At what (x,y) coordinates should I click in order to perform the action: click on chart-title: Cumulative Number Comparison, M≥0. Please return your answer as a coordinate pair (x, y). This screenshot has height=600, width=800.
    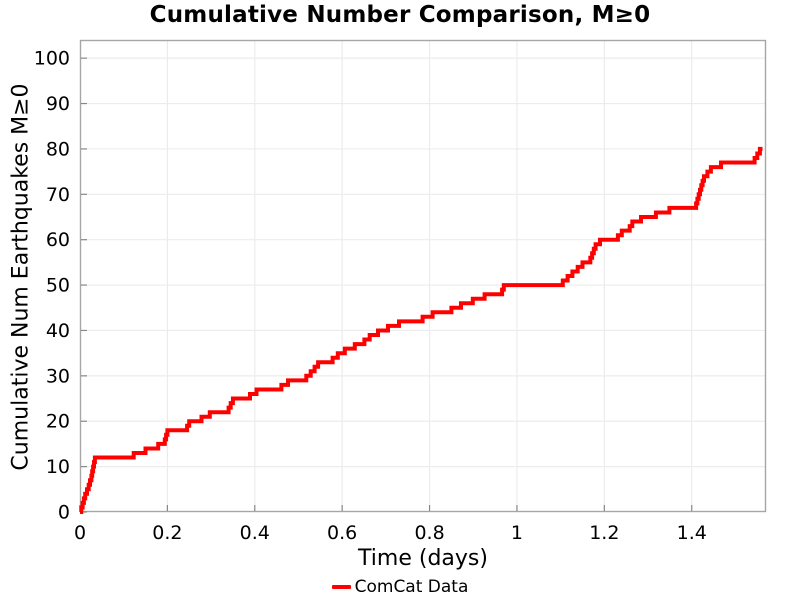
    Looking at the image, I should click on (400, 15).